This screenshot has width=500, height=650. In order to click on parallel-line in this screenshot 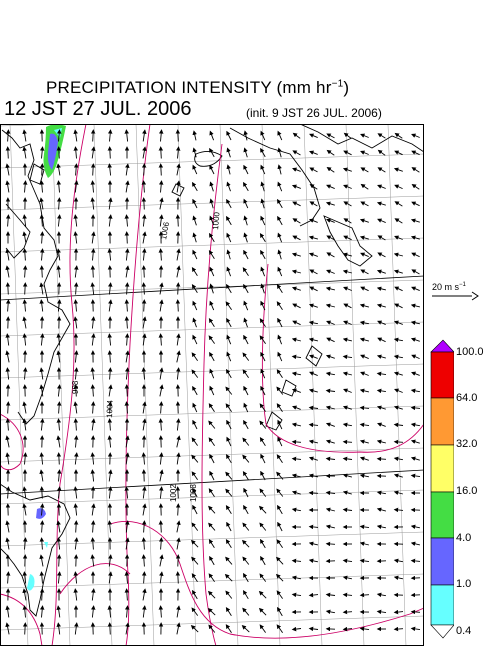, I will do `click(212, 287)`.